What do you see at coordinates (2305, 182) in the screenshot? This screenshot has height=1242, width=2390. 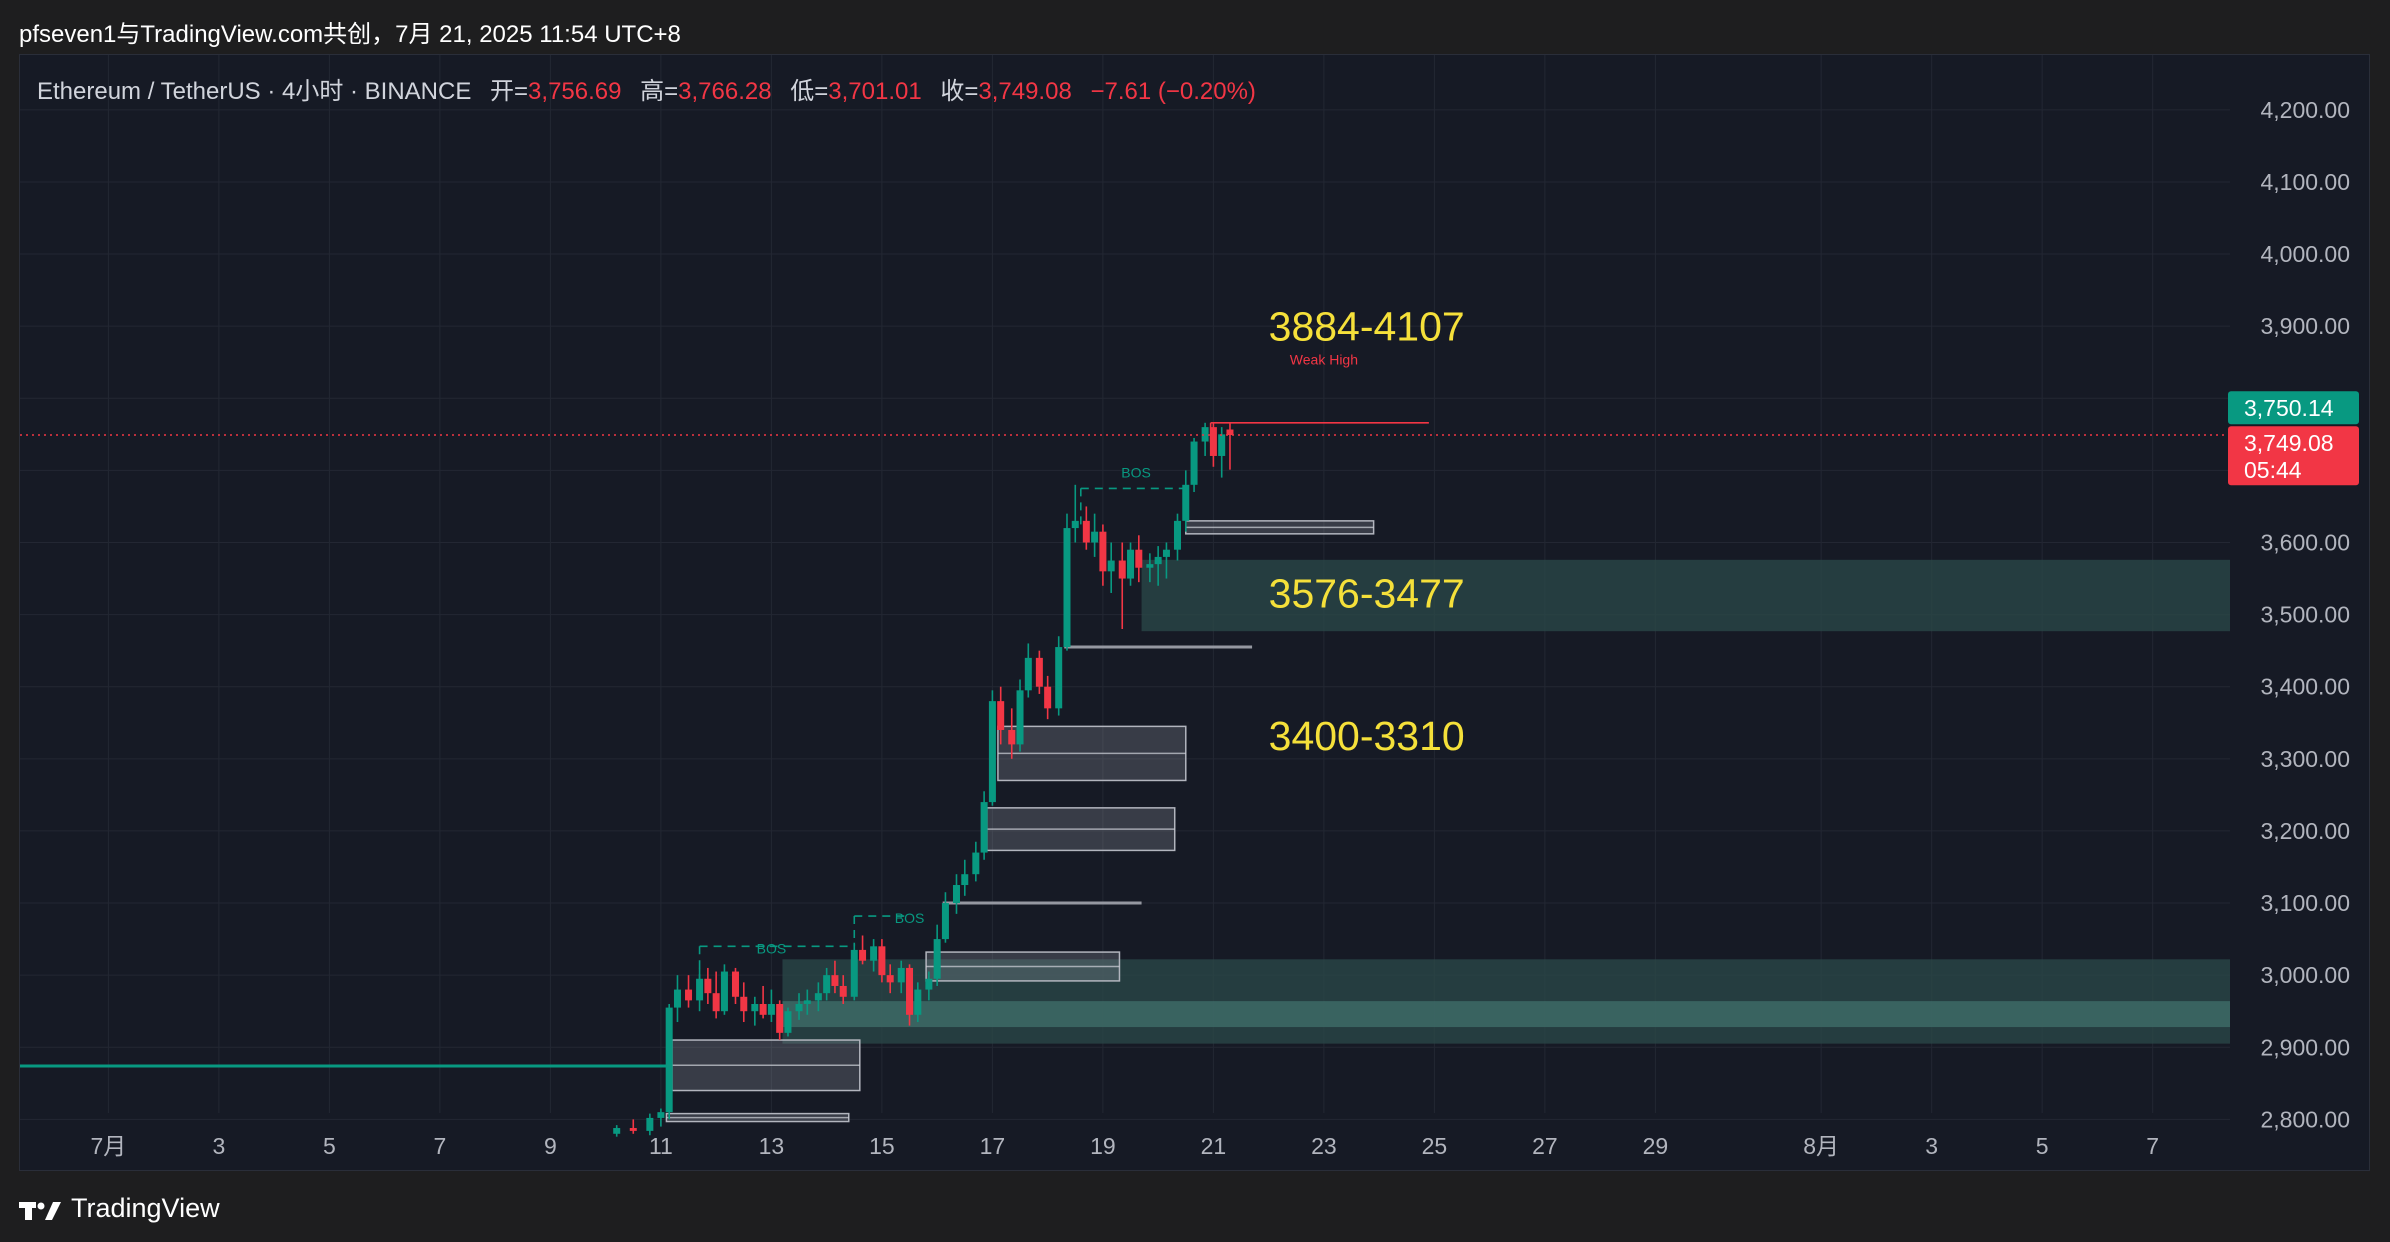 I see `y-tick-label: 4,100.00` at bounding box center [2305, 182].